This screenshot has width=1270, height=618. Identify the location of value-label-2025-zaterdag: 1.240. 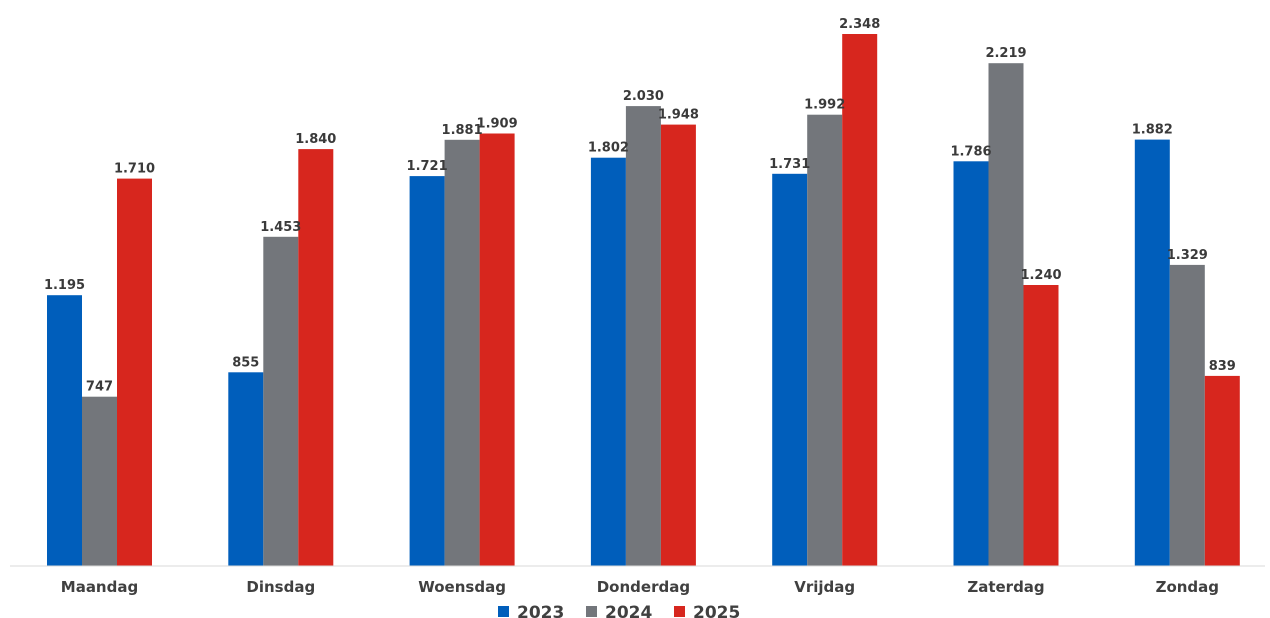
(1040, 275).